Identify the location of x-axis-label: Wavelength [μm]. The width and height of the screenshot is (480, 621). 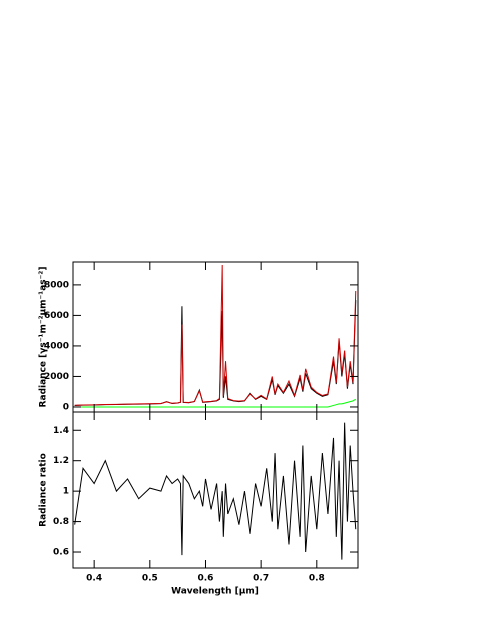
(215, 592).